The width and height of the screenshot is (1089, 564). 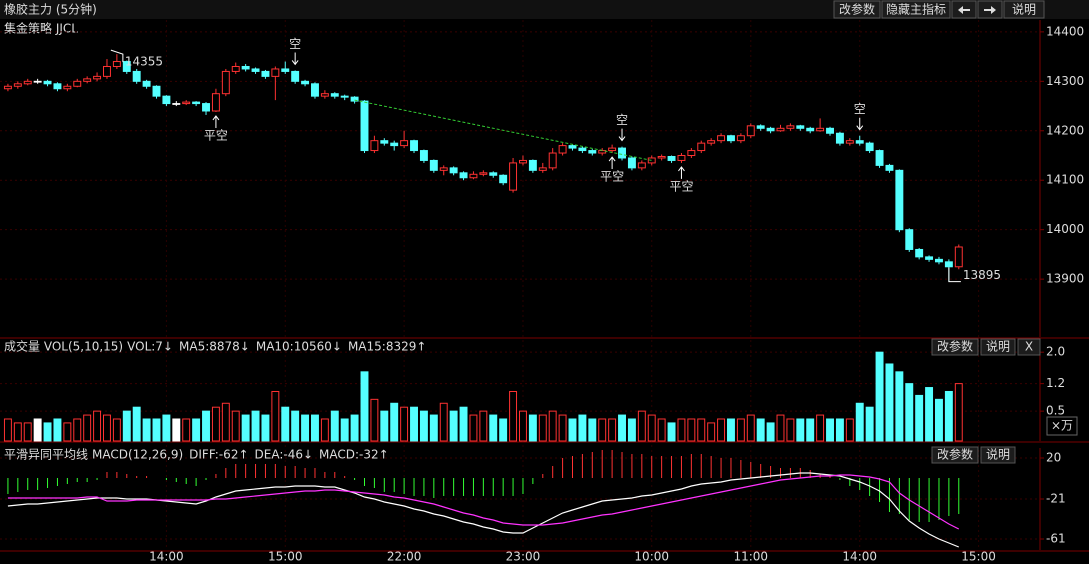 I want to click on y-tick-label: 20, so click(x=1053, y=458).